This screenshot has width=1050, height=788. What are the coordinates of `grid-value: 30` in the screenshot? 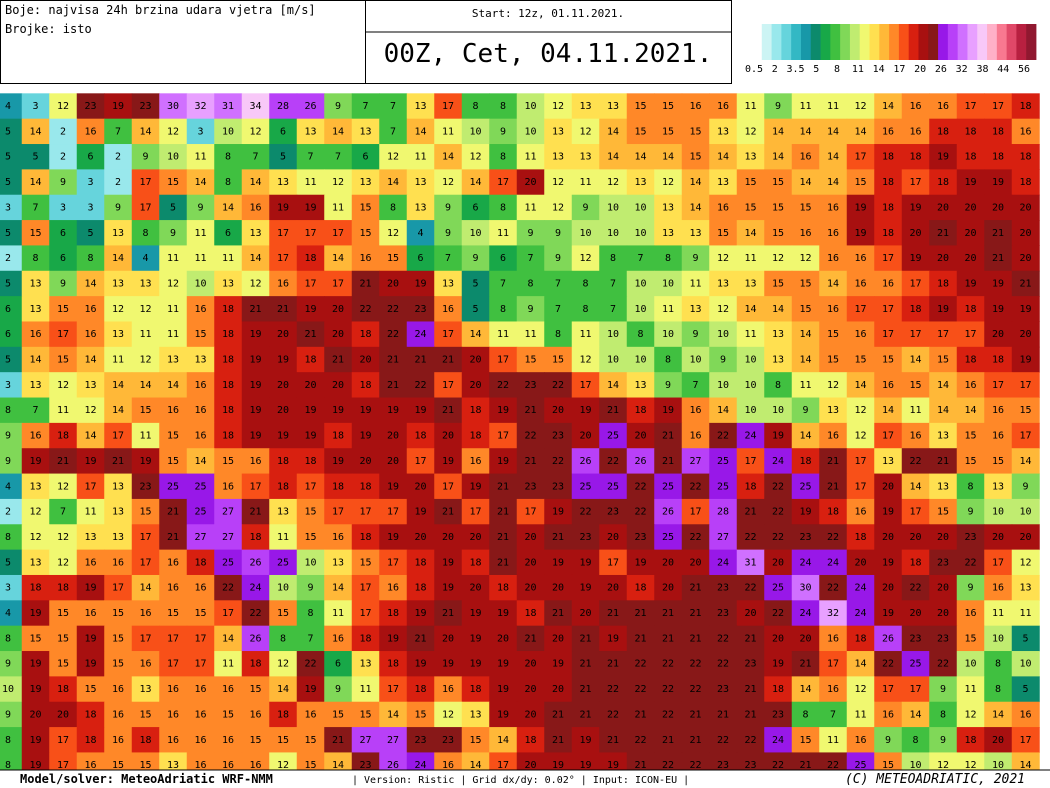 It's located at (805, 588).